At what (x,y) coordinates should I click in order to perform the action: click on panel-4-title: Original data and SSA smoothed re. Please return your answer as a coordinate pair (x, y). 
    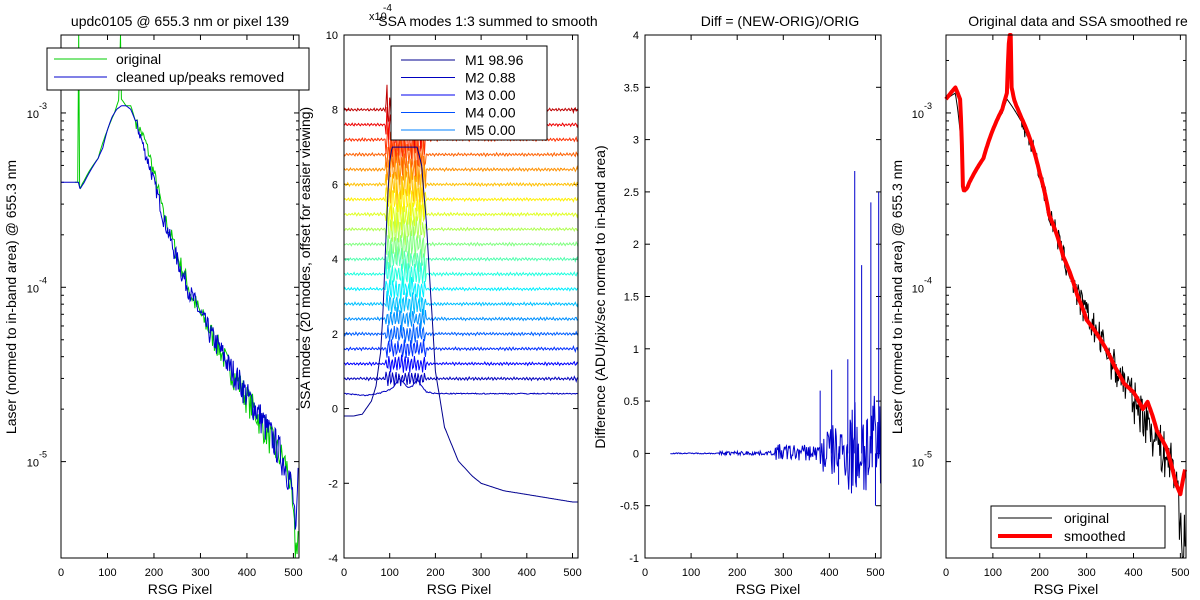
    Looking at the image, I should click on (1078, 21).